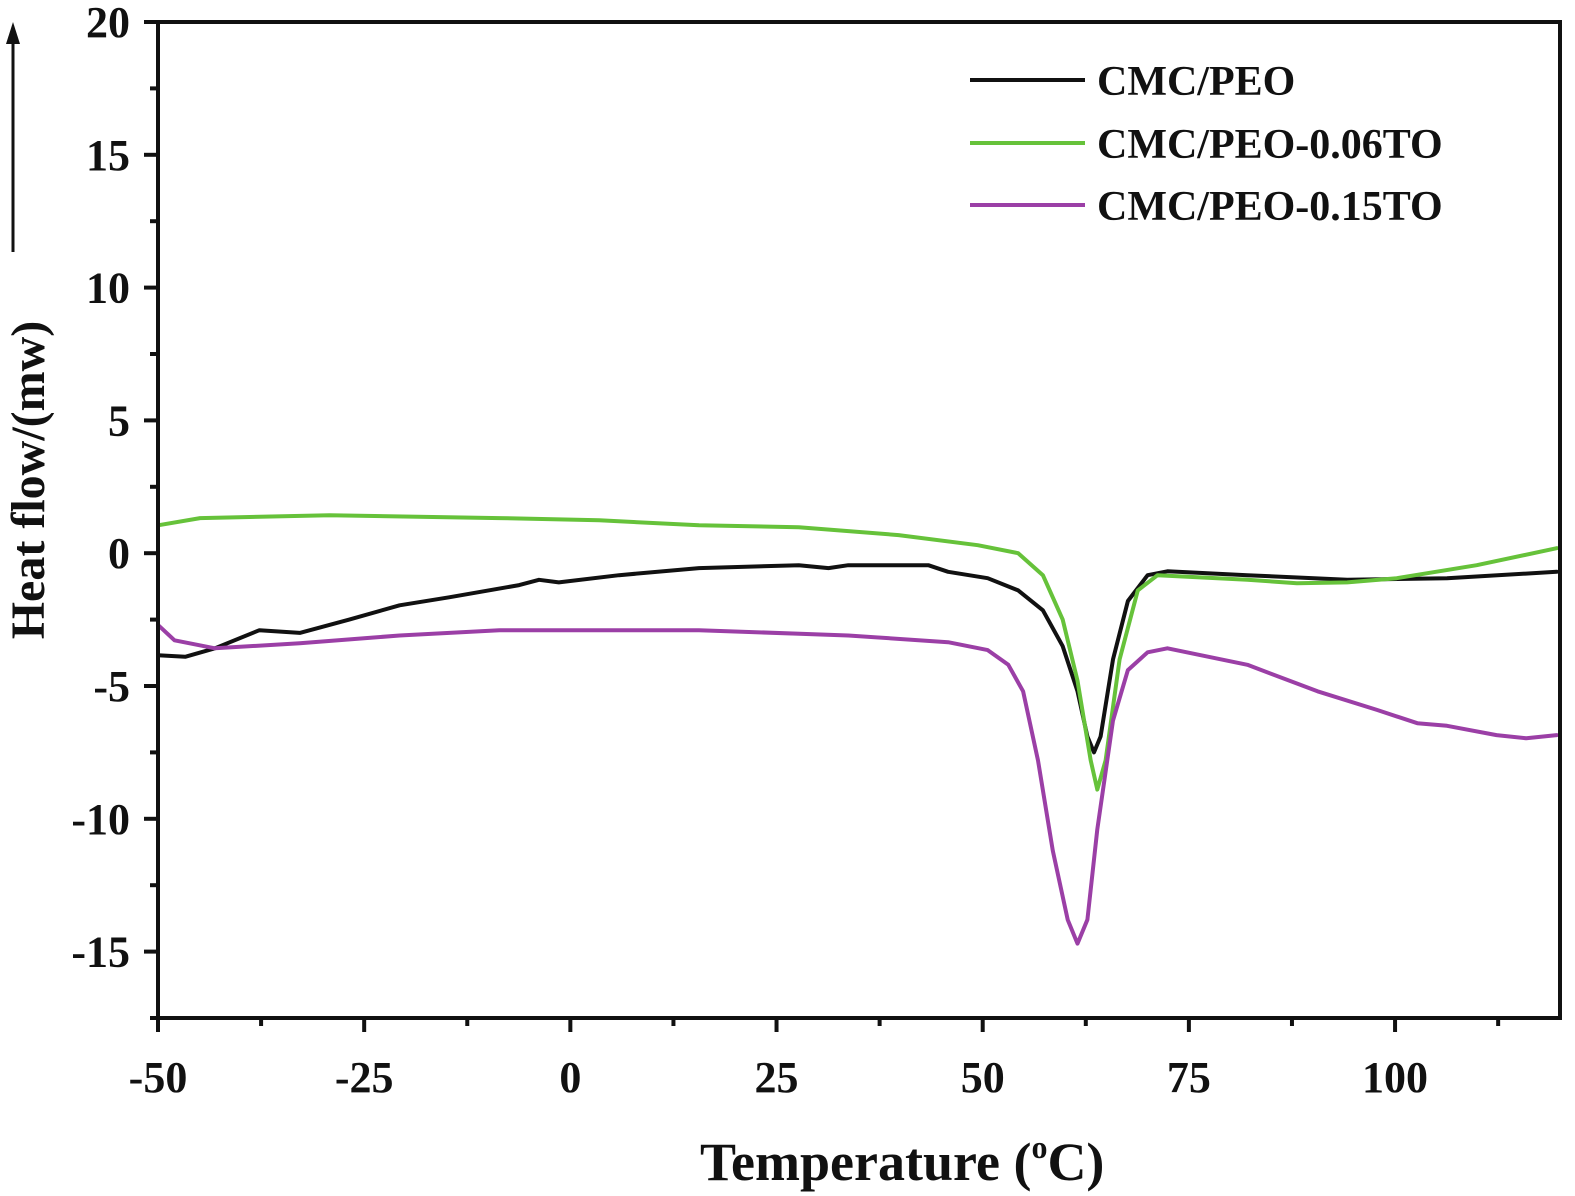 Image resolution: width=1575 pixels, height=1196 pixels. What do you see at coordinates (119, 553) in the screenshot?
I see `y-tick-label: 0` at bounding box center [119, 553].